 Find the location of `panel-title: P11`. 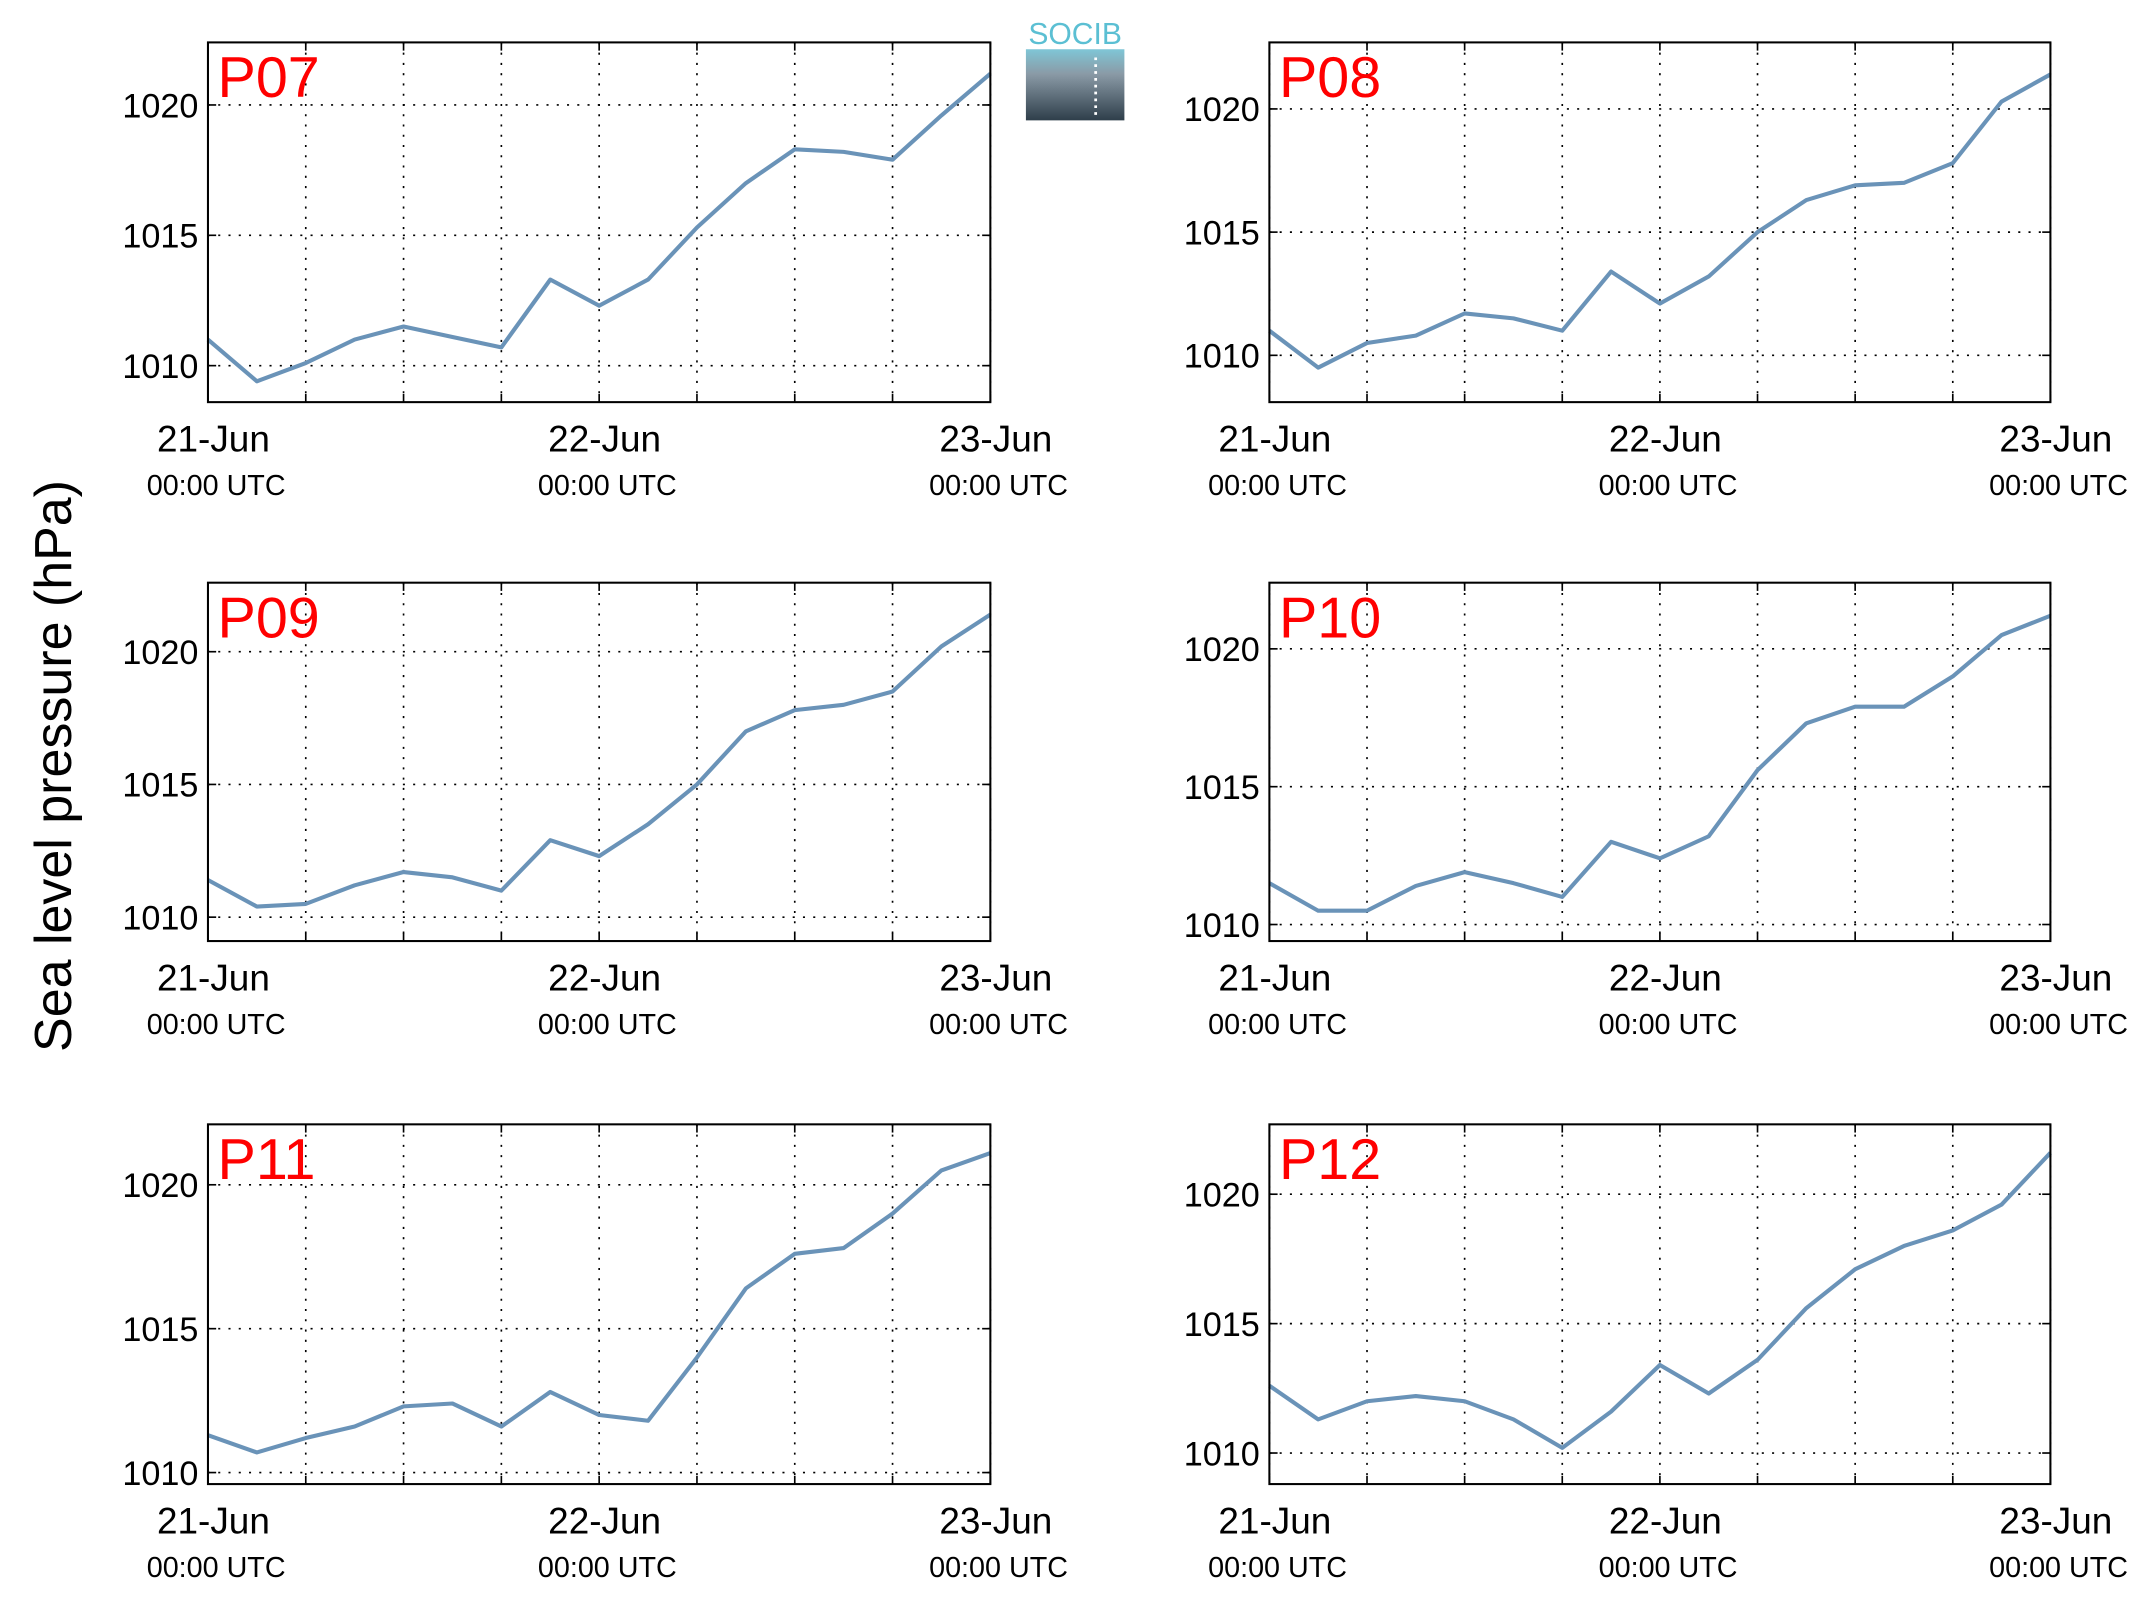

panel-title: P11 is located at coordinates (267, 1160).